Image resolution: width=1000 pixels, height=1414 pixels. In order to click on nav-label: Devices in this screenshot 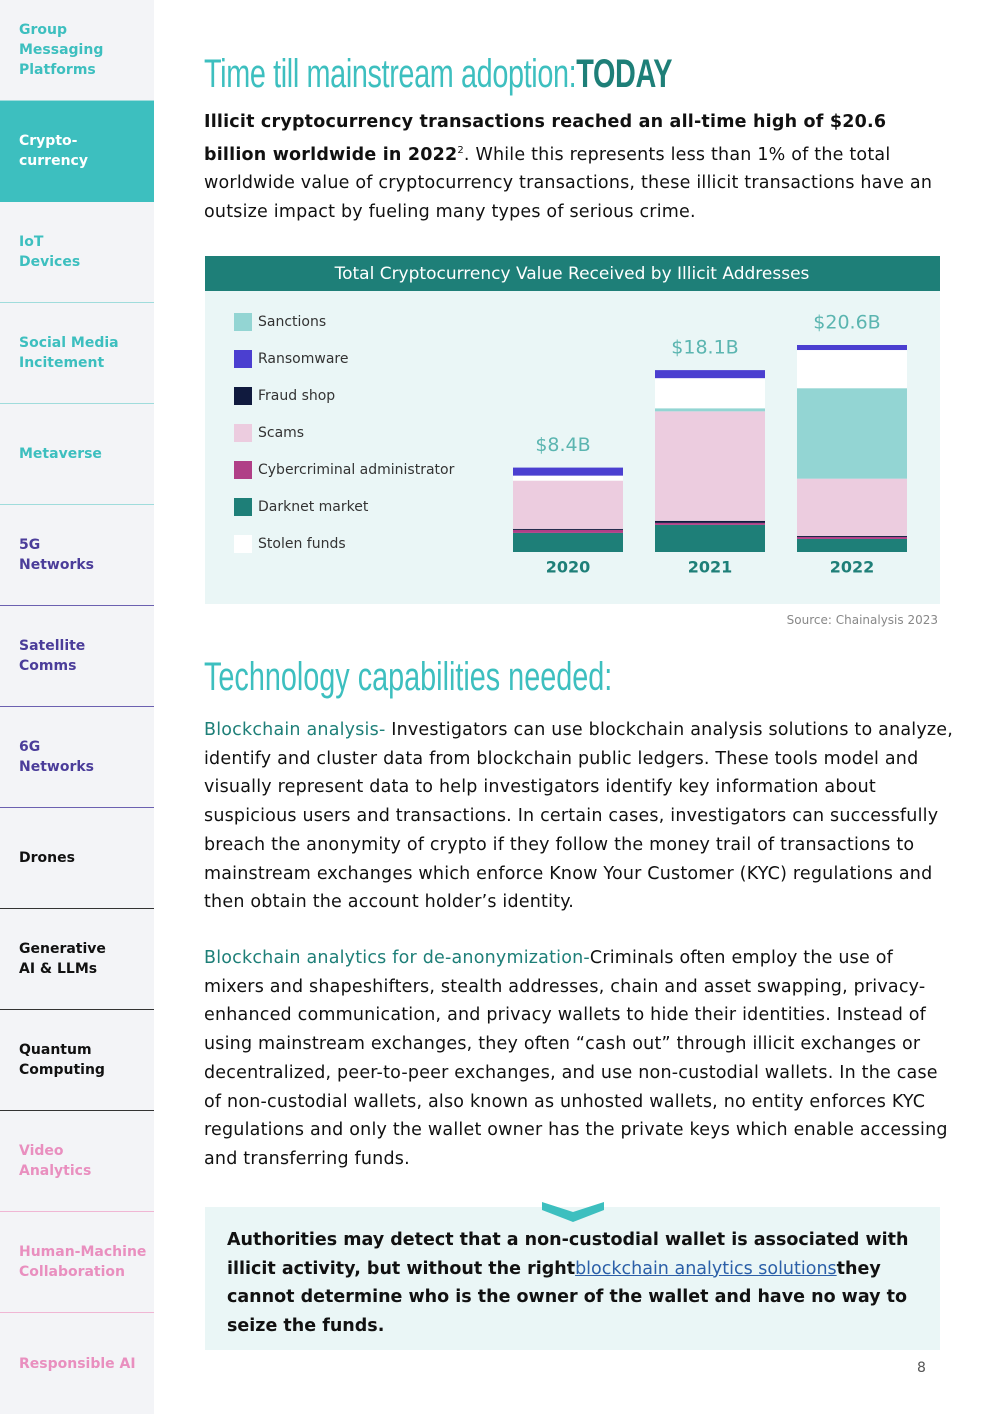, I will do `click(50, 262)`.